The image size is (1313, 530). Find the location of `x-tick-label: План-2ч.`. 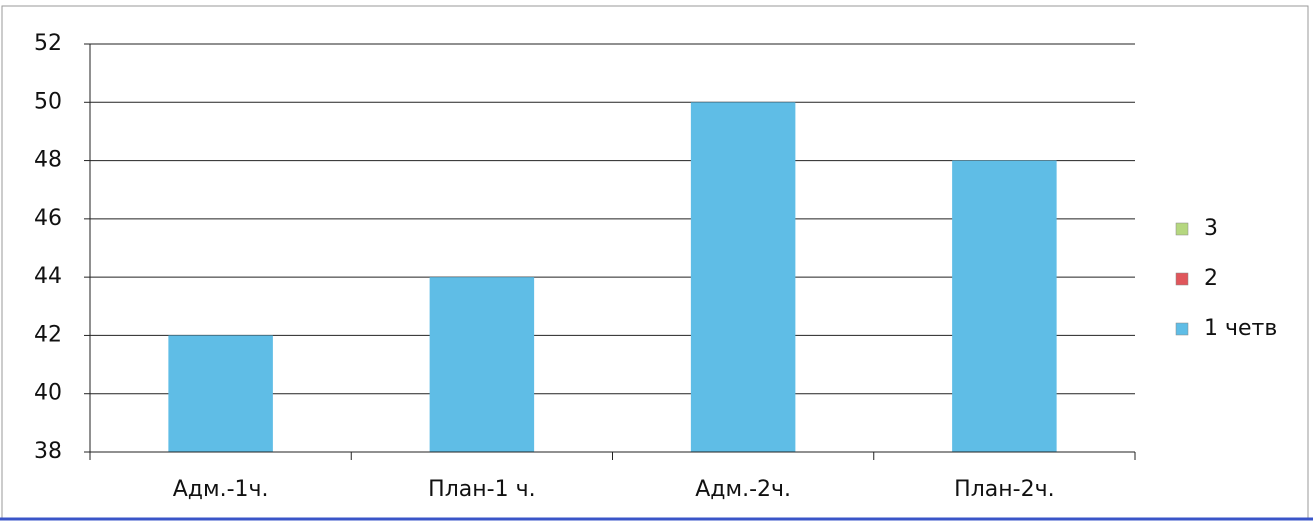

x-tick-label: План-2ч. is located at coordinates (1004, 489).